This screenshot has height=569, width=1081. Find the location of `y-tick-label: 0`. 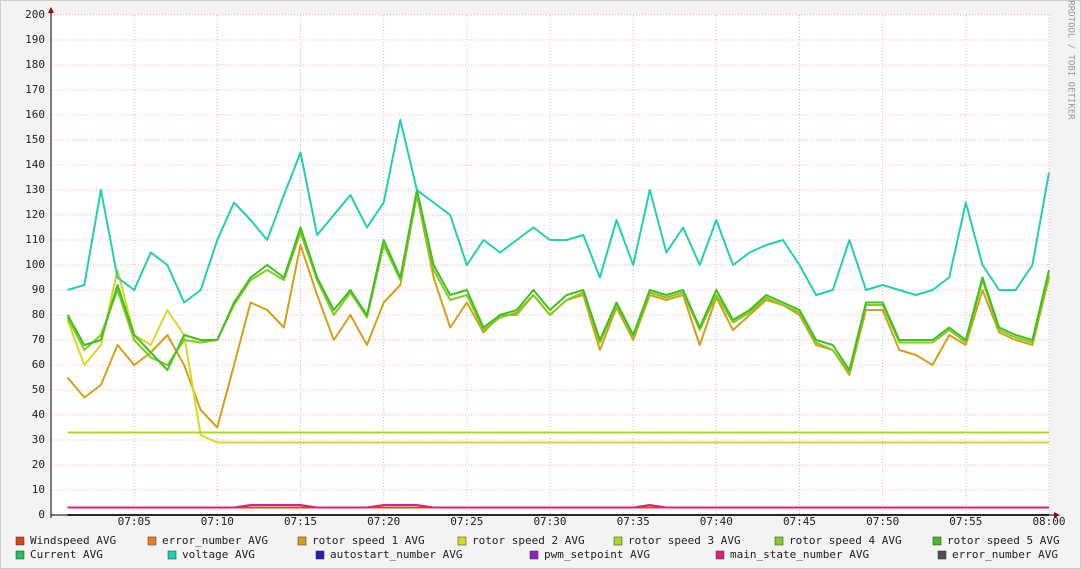

y-tick-label: 0 is located at coordinates (41, 514).